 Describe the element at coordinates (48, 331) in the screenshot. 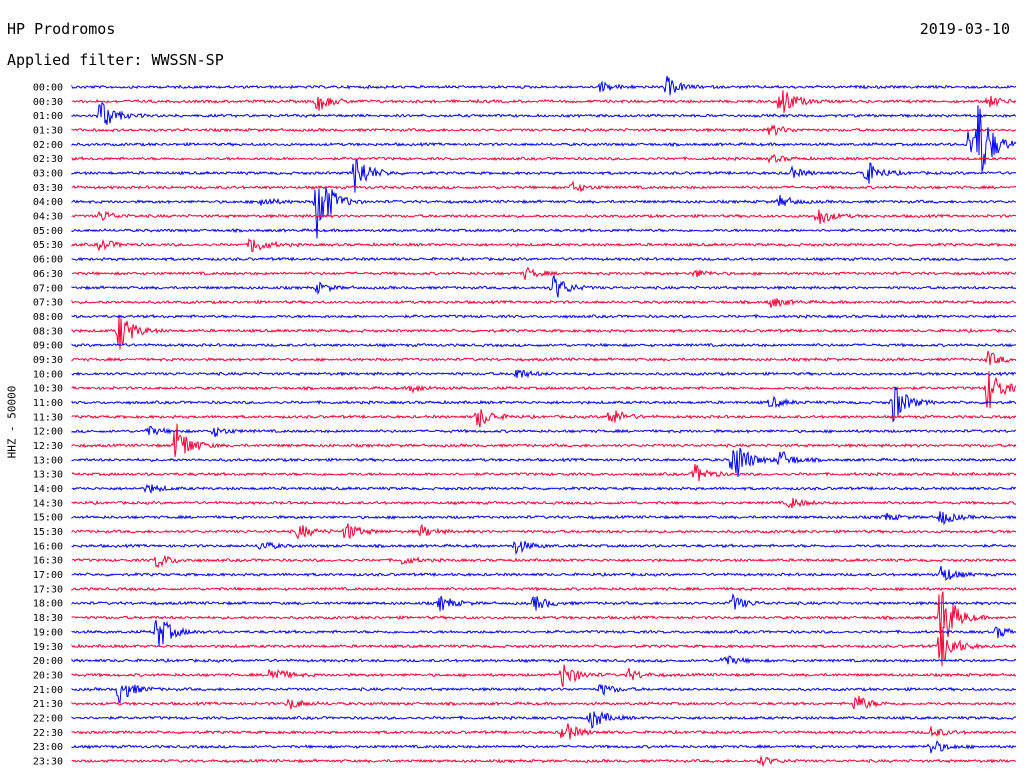

I see `row-time-label: 08:30` at that location.